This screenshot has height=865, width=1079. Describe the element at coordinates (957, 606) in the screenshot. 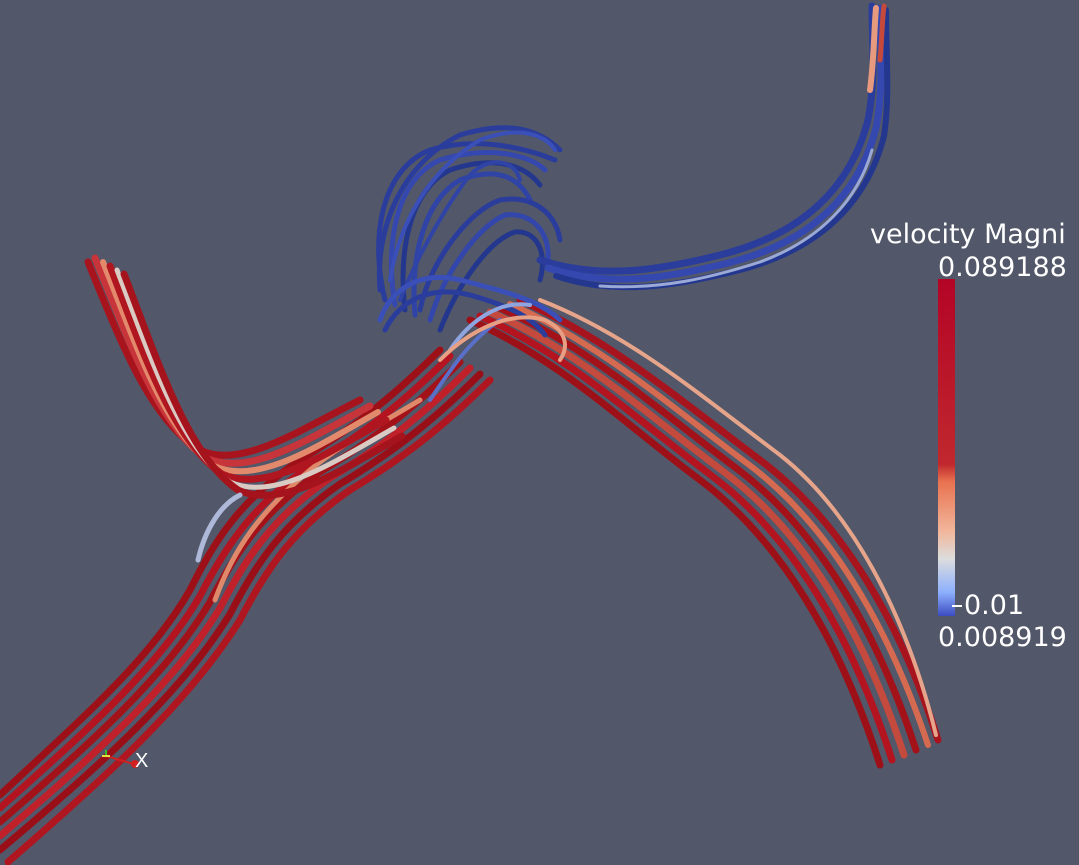

I see `legend-tick-mark` at that location.